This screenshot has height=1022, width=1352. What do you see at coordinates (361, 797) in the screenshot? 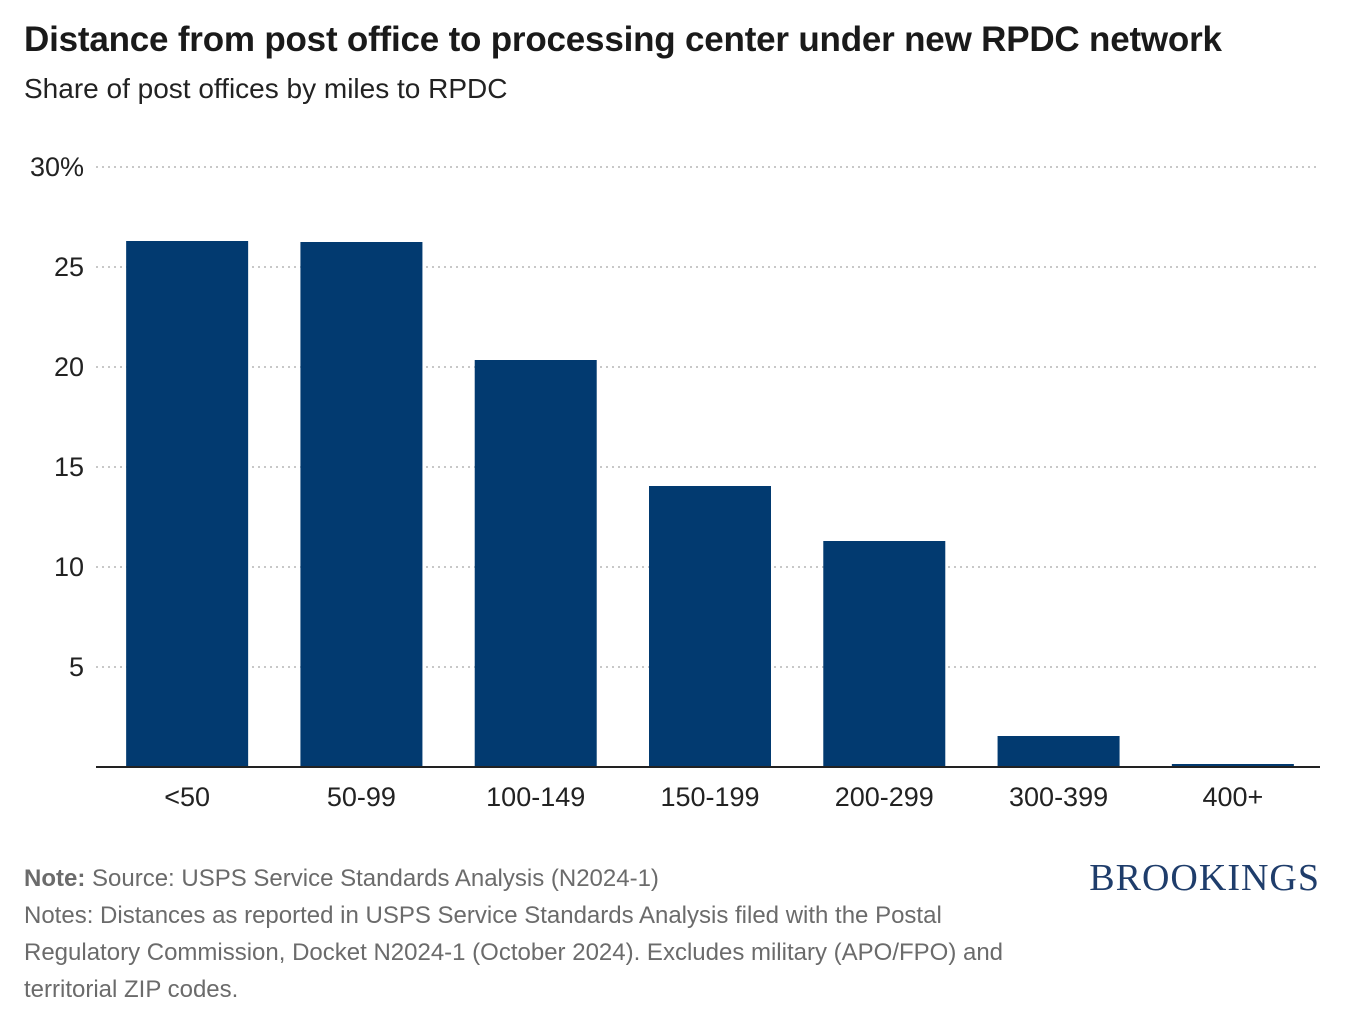
I see `x-tick-label: 50-99` at bounding box center [361, 797].